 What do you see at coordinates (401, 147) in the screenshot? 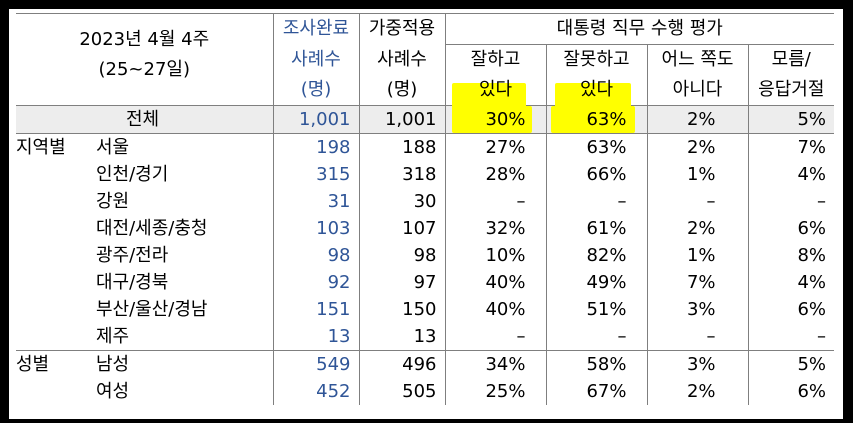
I see `region-weighted: 188` at bounding box center [401, 147].